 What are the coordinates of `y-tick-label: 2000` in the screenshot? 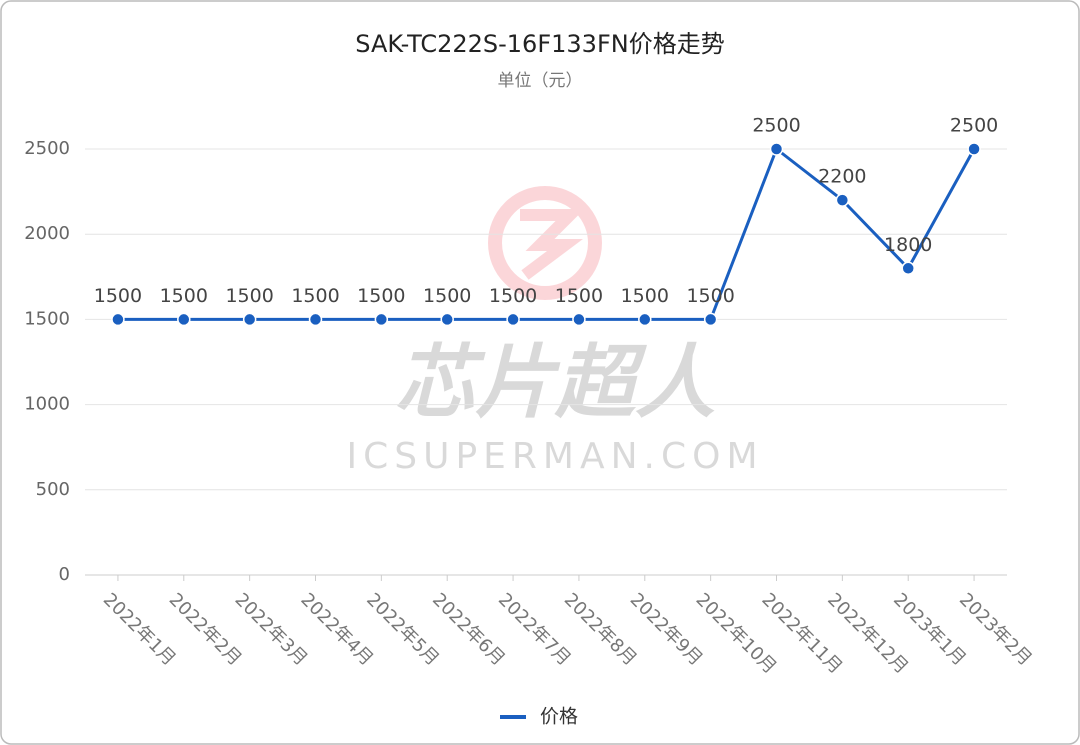 It's located at (47, 233).